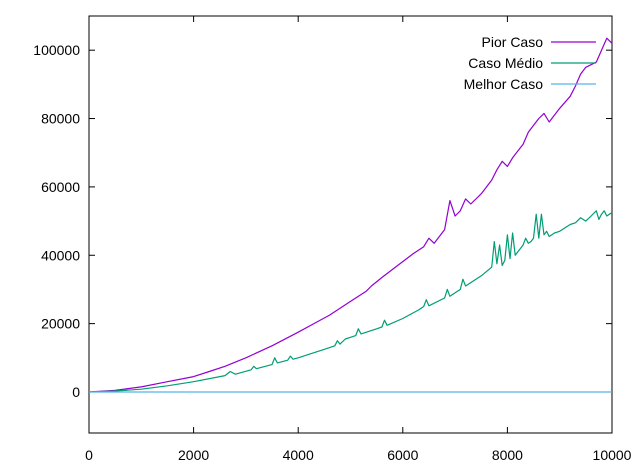 The image size is (640, 476). What do you see at coordinates (513, 42) in the screenshot?
I see `legend-label: Pior Caso` at bounding box center [513, 42].